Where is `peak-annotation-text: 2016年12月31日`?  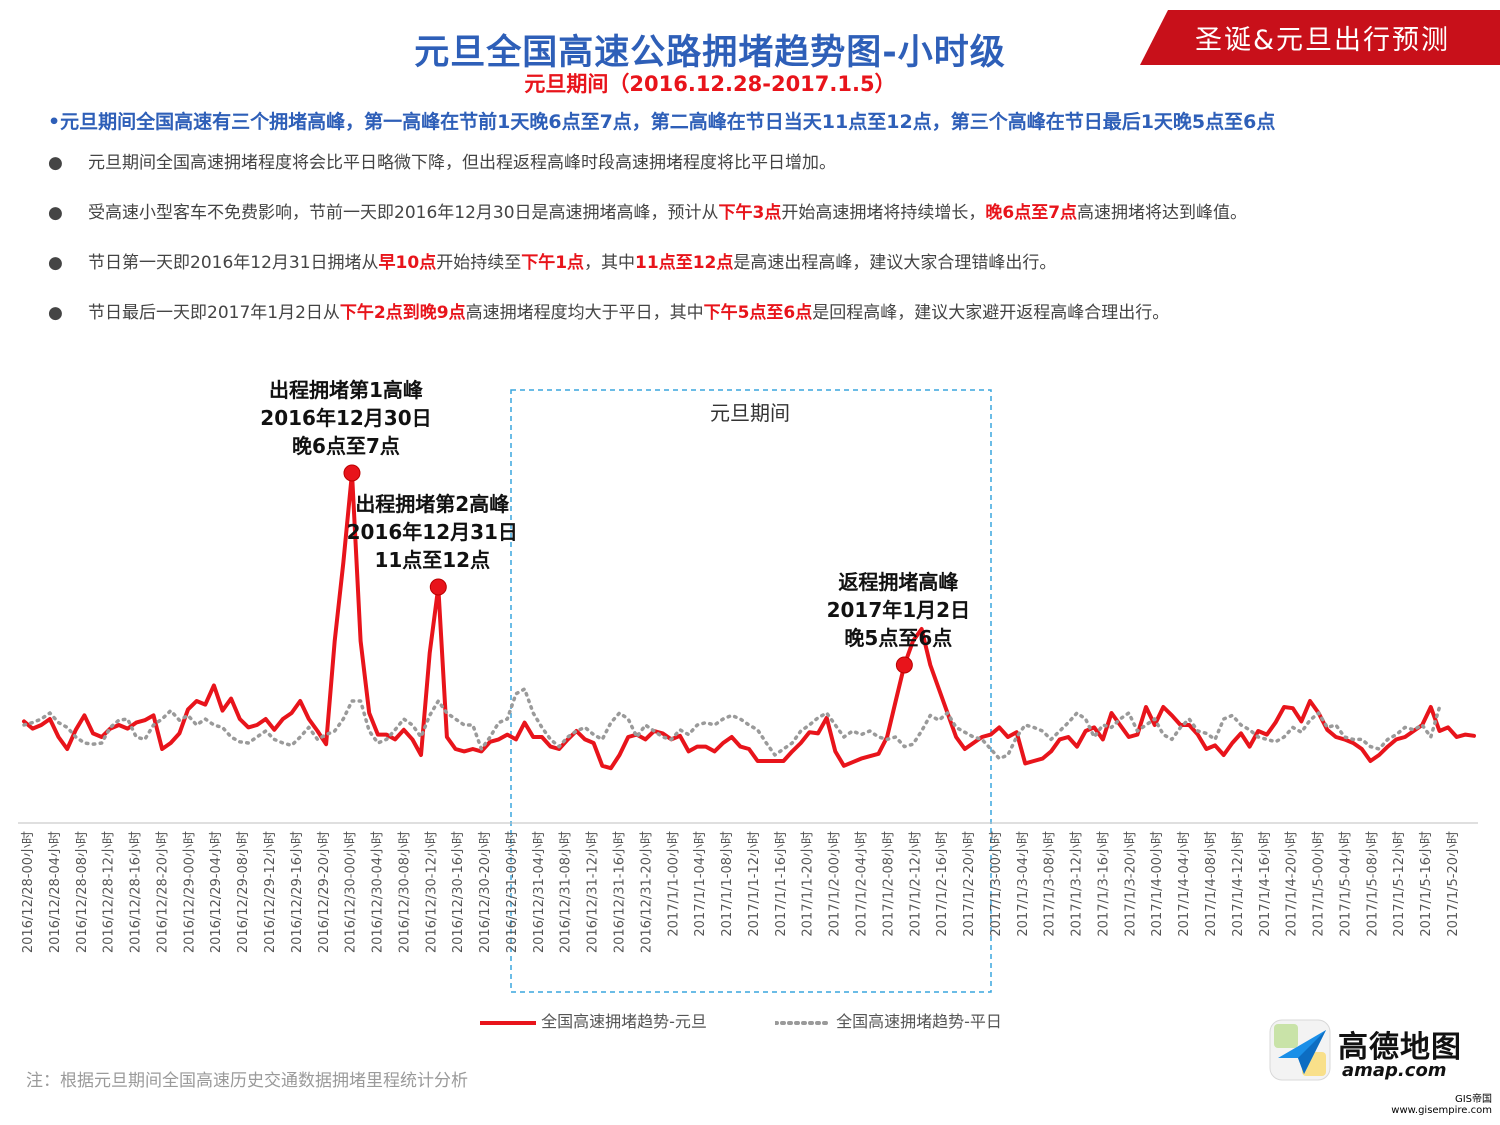 peak-annotation-text: 2016年12月31日 is located at coordinates (432, 532).